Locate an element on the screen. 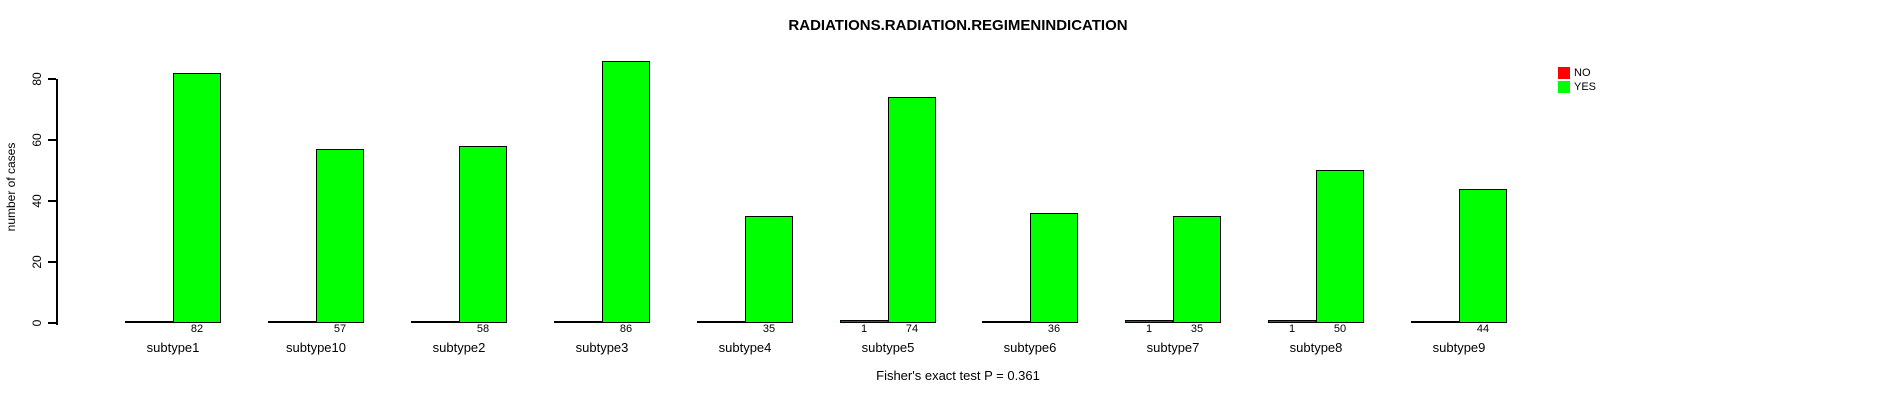 Image resolution: width=1890 pixels, height=400 pixels. legend-item: NO is located at coordinates (1577, 72).